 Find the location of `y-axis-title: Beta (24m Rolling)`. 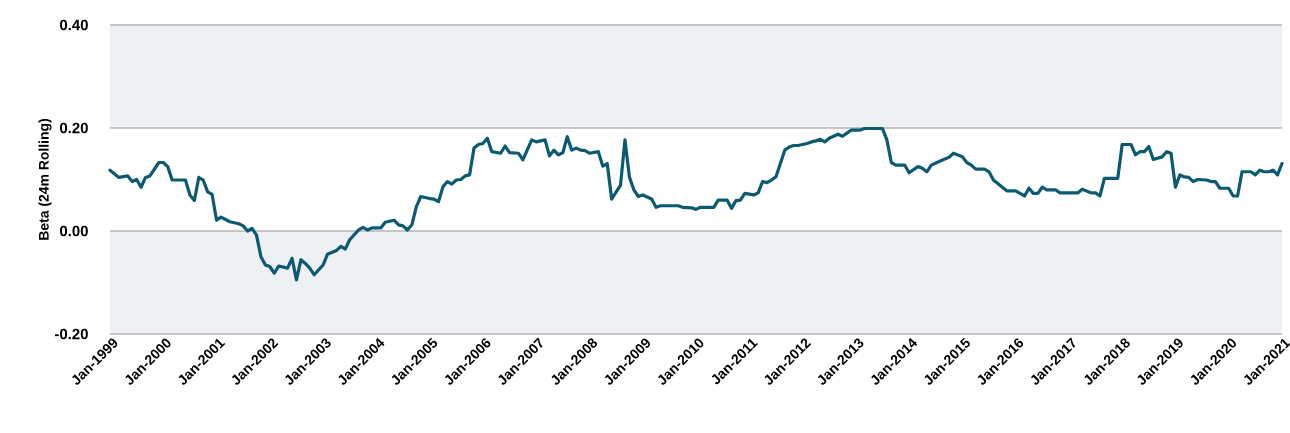

y-axis-title: Beta (24m Rolling) is located at coordinates (45, 179).